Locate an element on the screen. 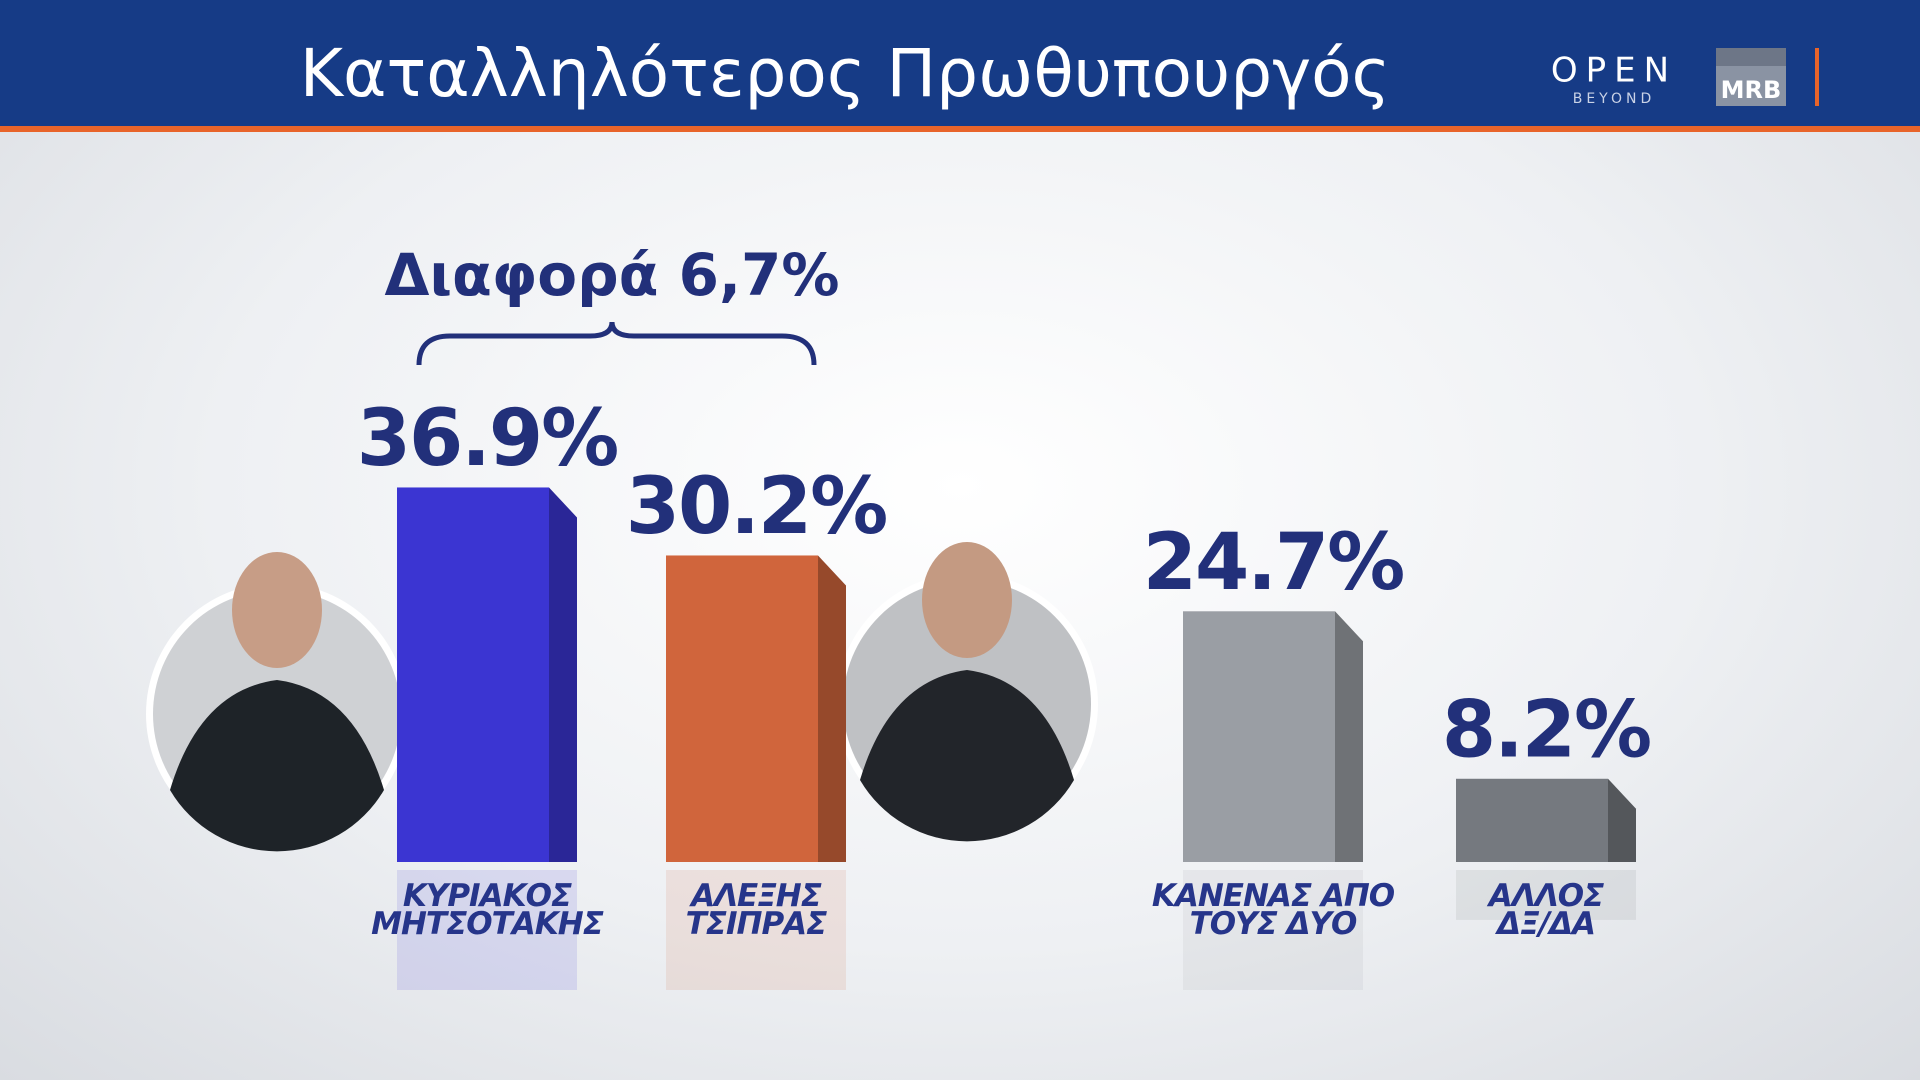  category-label: ΑΛΛΟΣ ΔΞ/ΔΑ is located at coordinates (1546, 910).